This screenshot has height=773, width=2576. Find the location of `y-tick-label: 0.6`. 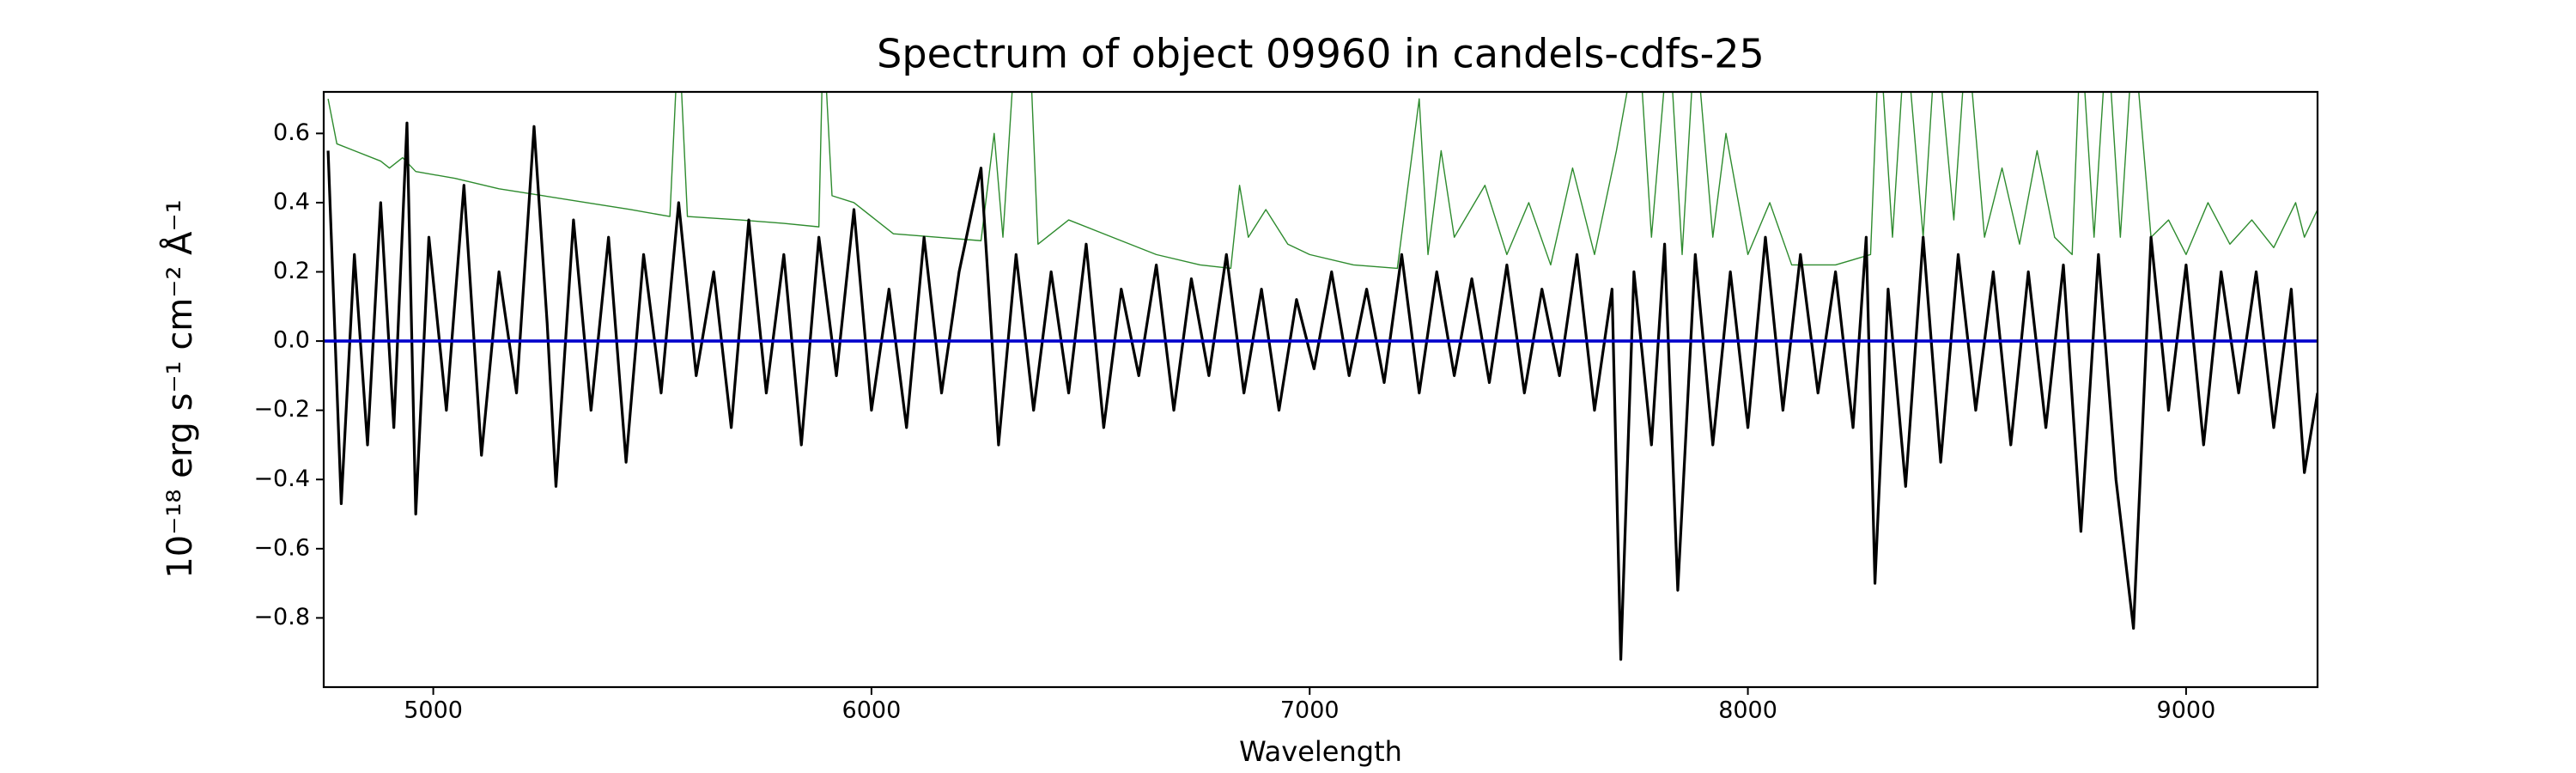

y-tick-label: 0.6 is located at coordinates (291, 132).